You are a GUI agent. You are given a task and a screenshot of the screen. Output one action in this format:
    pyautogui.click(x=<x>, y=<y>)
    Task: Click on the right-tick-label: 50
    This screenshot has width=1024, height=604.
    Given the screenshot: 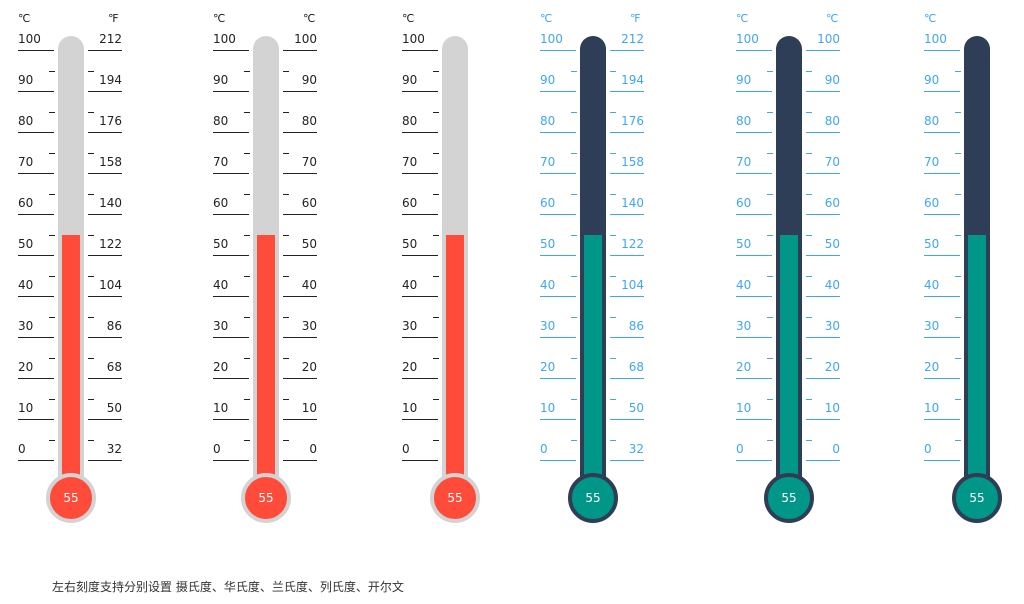 What is the action you would take?
    pyautogui.click(x=309, y=244)
    